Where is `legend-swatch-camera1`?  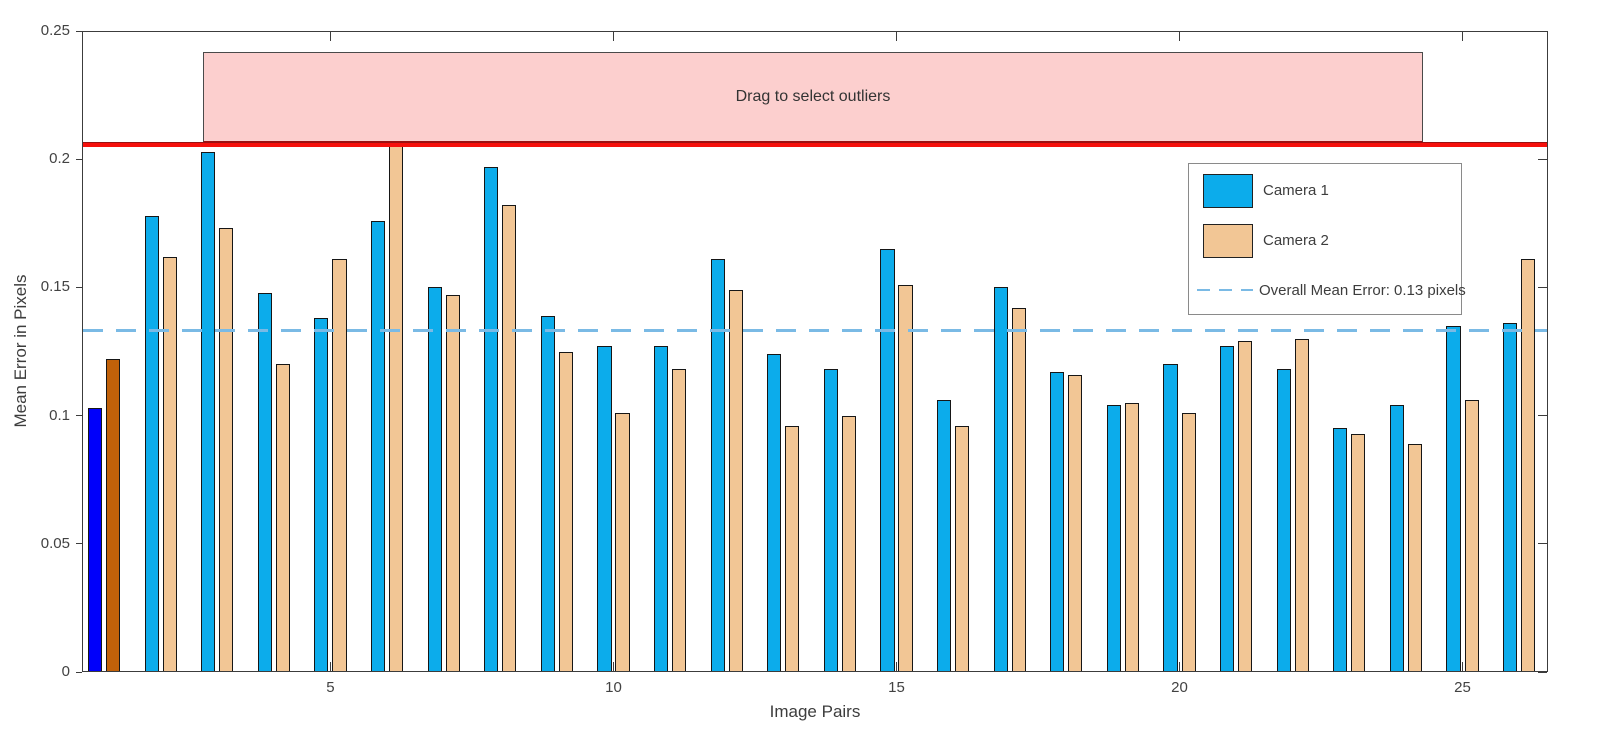 legend-swatch-camera1 is located at coordinates (1228, 191).